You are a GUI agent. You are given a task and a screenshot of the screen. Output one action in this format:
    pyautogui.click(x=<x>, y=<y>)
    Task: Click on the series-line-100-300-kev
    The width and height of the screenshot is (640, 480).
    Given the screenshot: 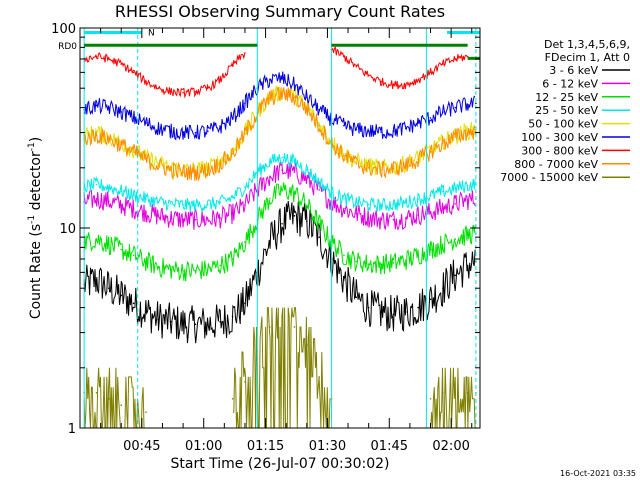 What is the action you would take?
    pyautogui.click(x=279, y=106)
    